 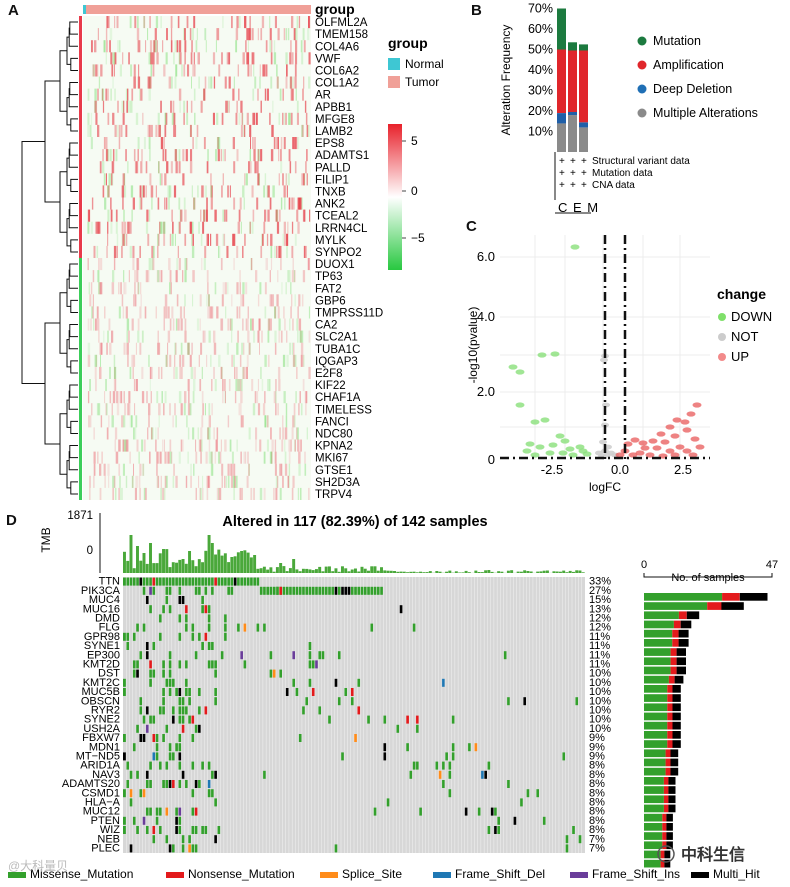 I want to click on heatmap-gene-label: COL1A2, so click(x=337, y=84).